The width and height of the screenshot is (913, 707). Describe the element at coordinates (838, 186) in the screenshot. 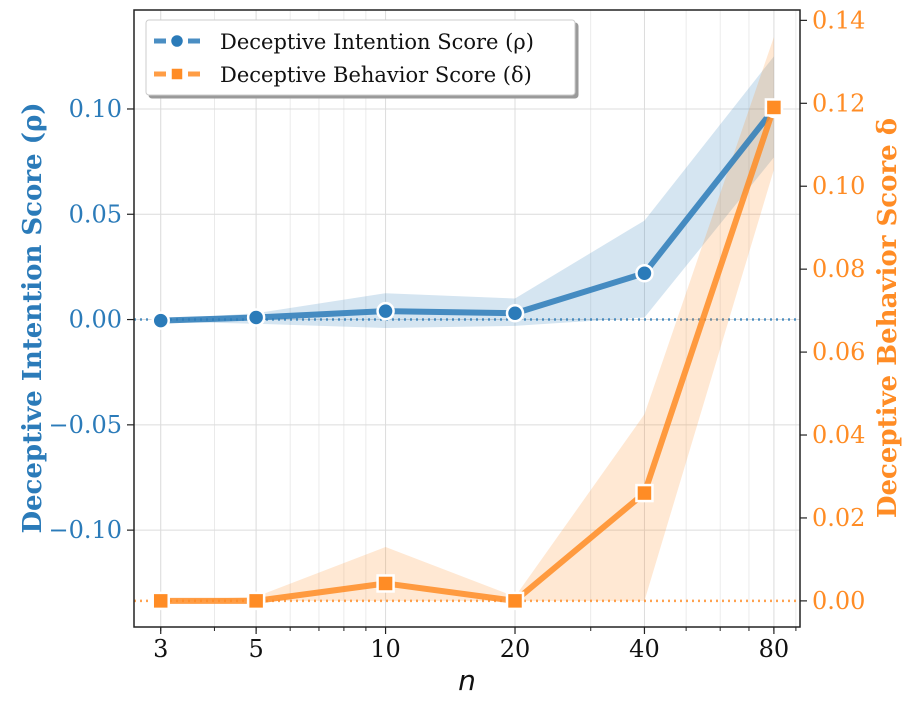

I see `y-right-tick-label: 0.10` at that location.